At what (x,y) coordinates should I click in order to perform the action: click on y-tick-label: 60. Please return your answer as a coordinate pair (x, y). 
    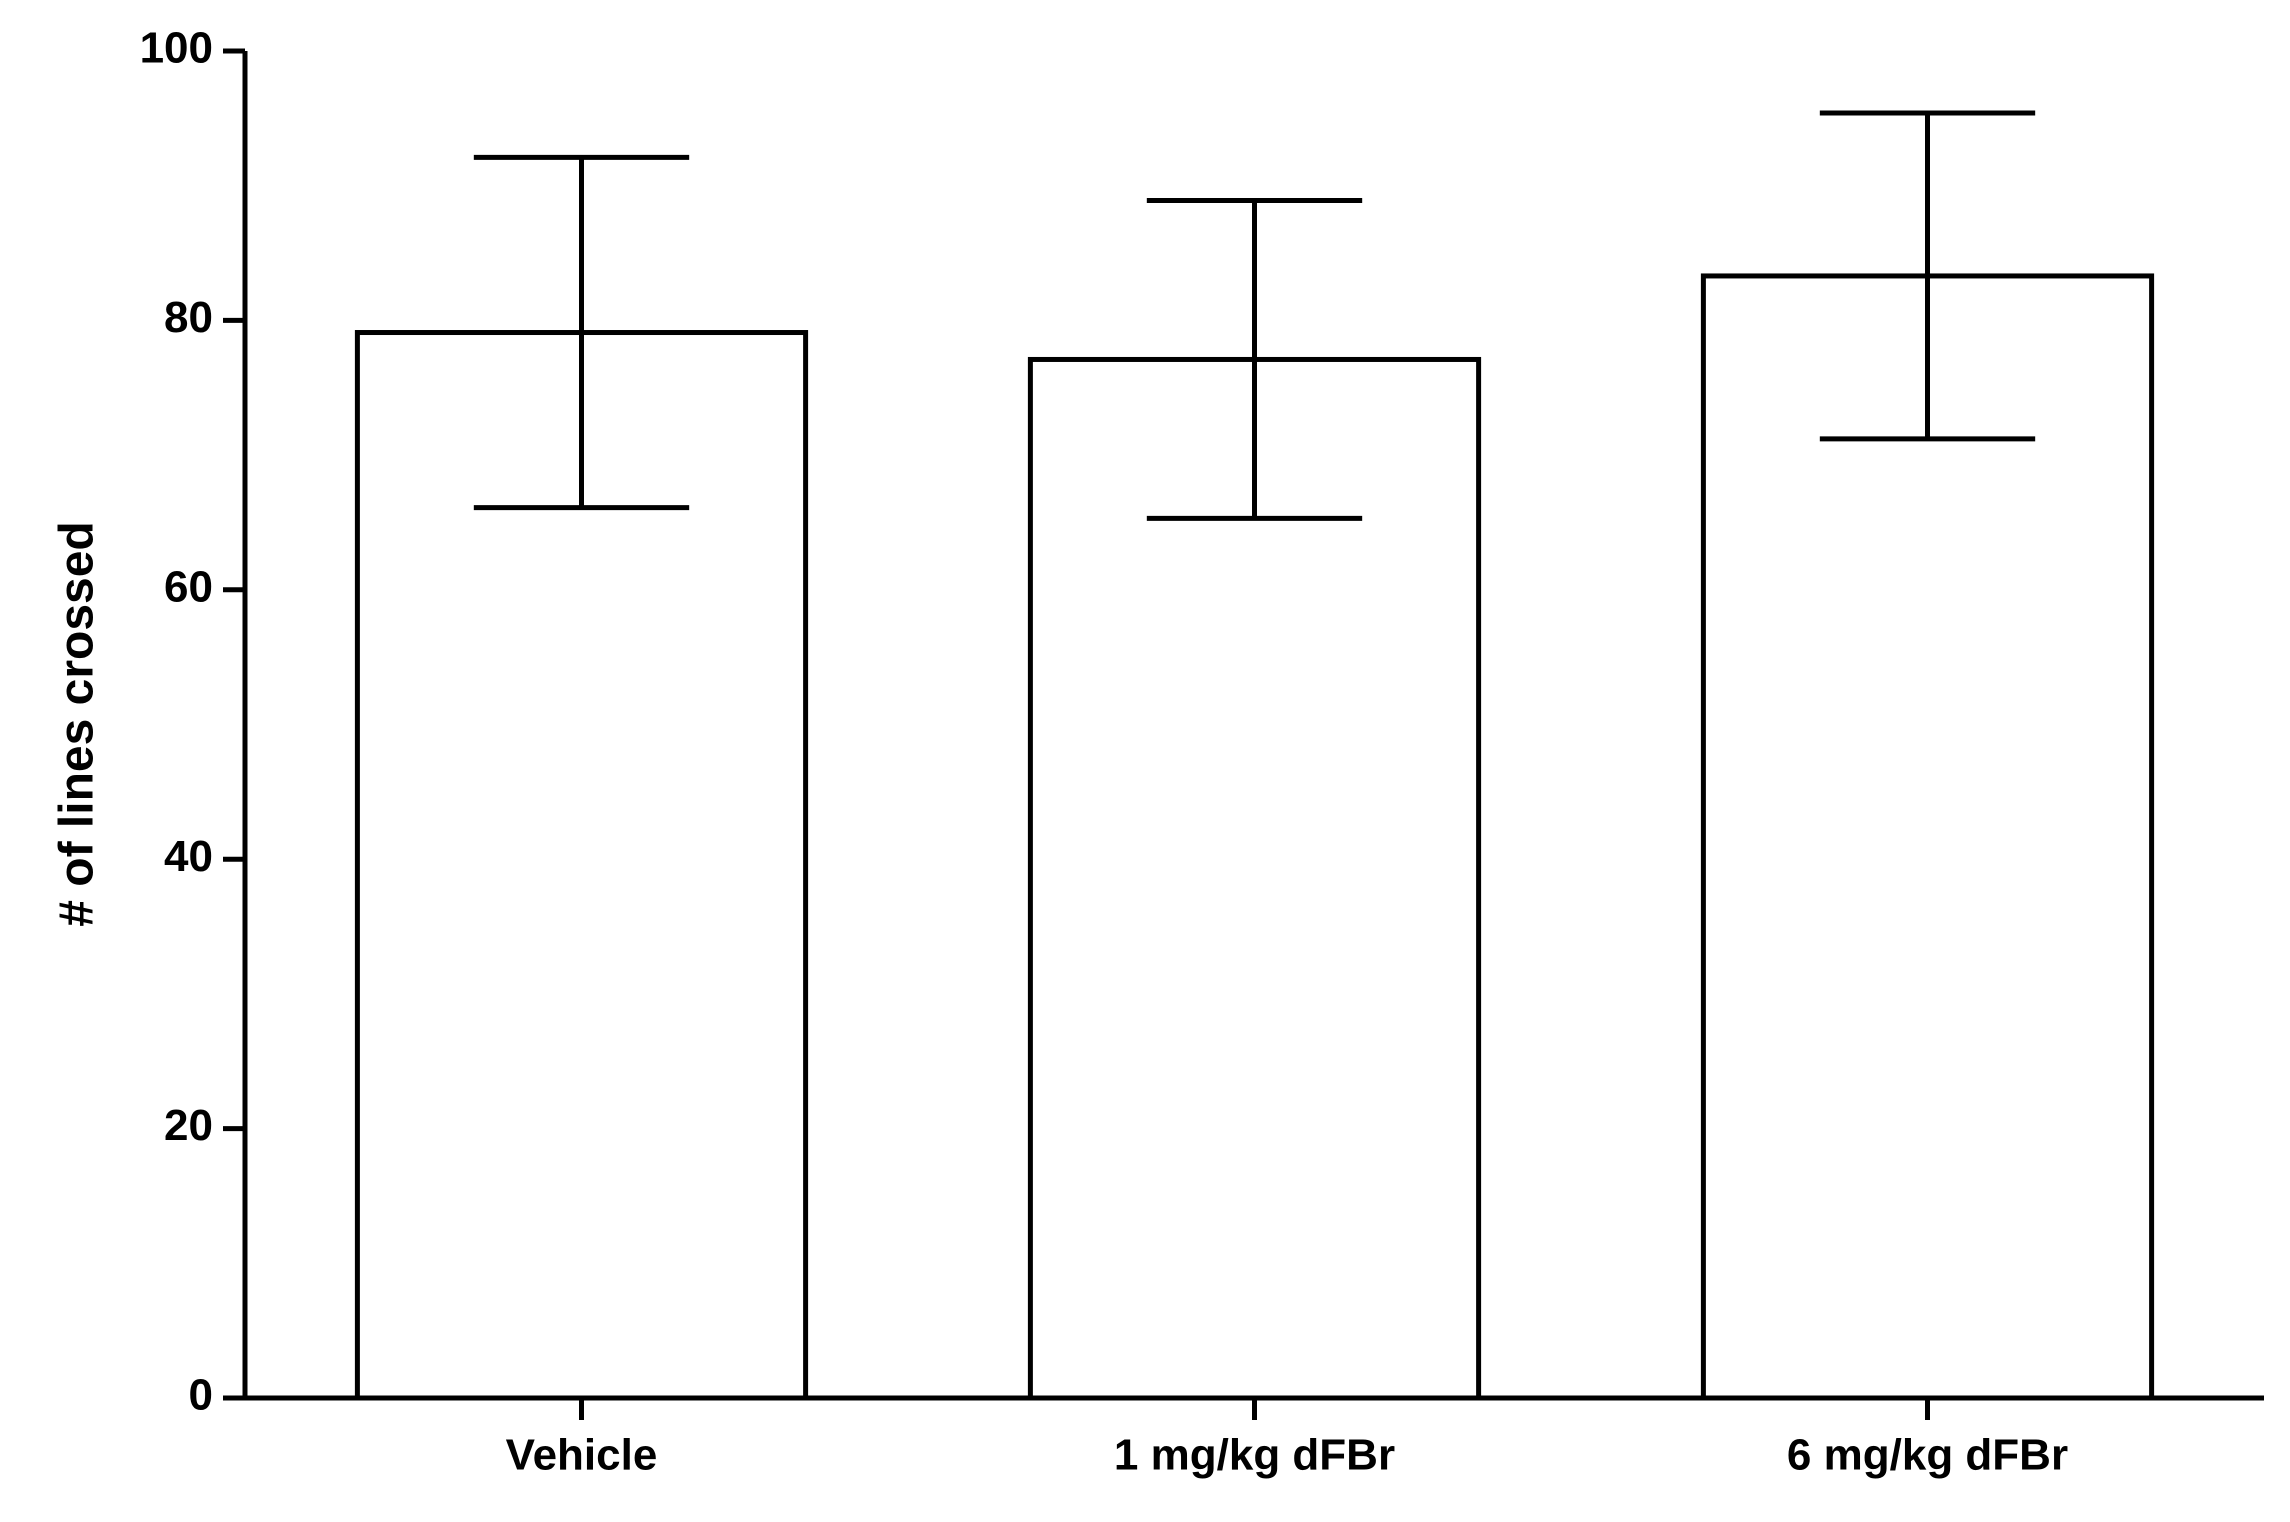
    Looking at the image, I should click on (188, 586).